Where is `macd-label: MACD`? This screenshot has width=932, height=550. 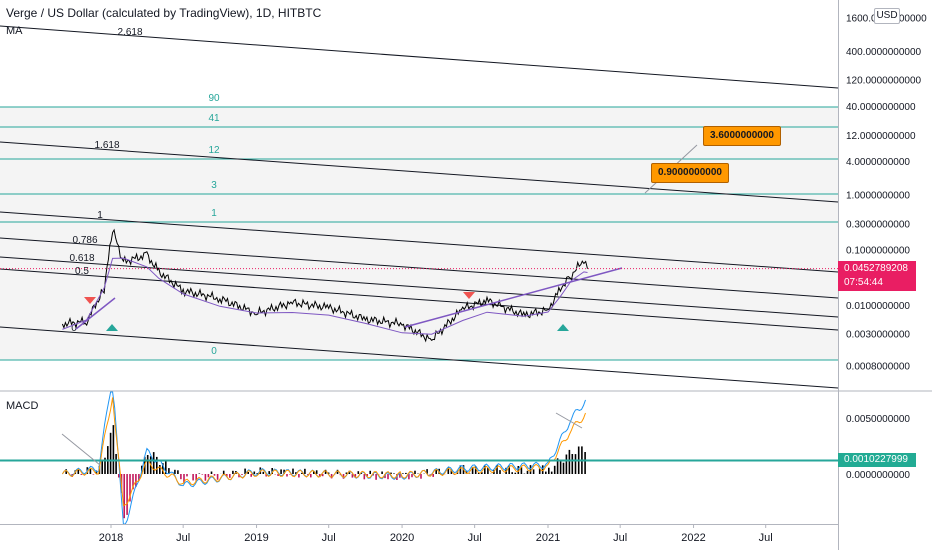 macd-label: MACD is located at coordinates (22, 406).